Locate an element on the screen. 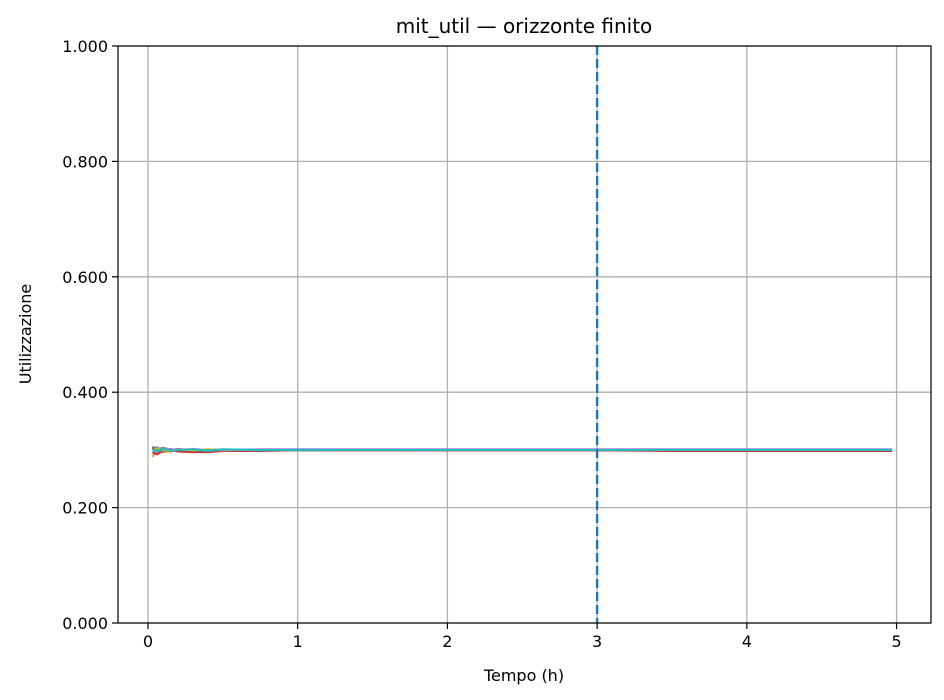 The image size is (944, 700). y-axis: 0.000 0.200 0.400 0.600 0.800 1.000 is located at coordinates (90, 335).